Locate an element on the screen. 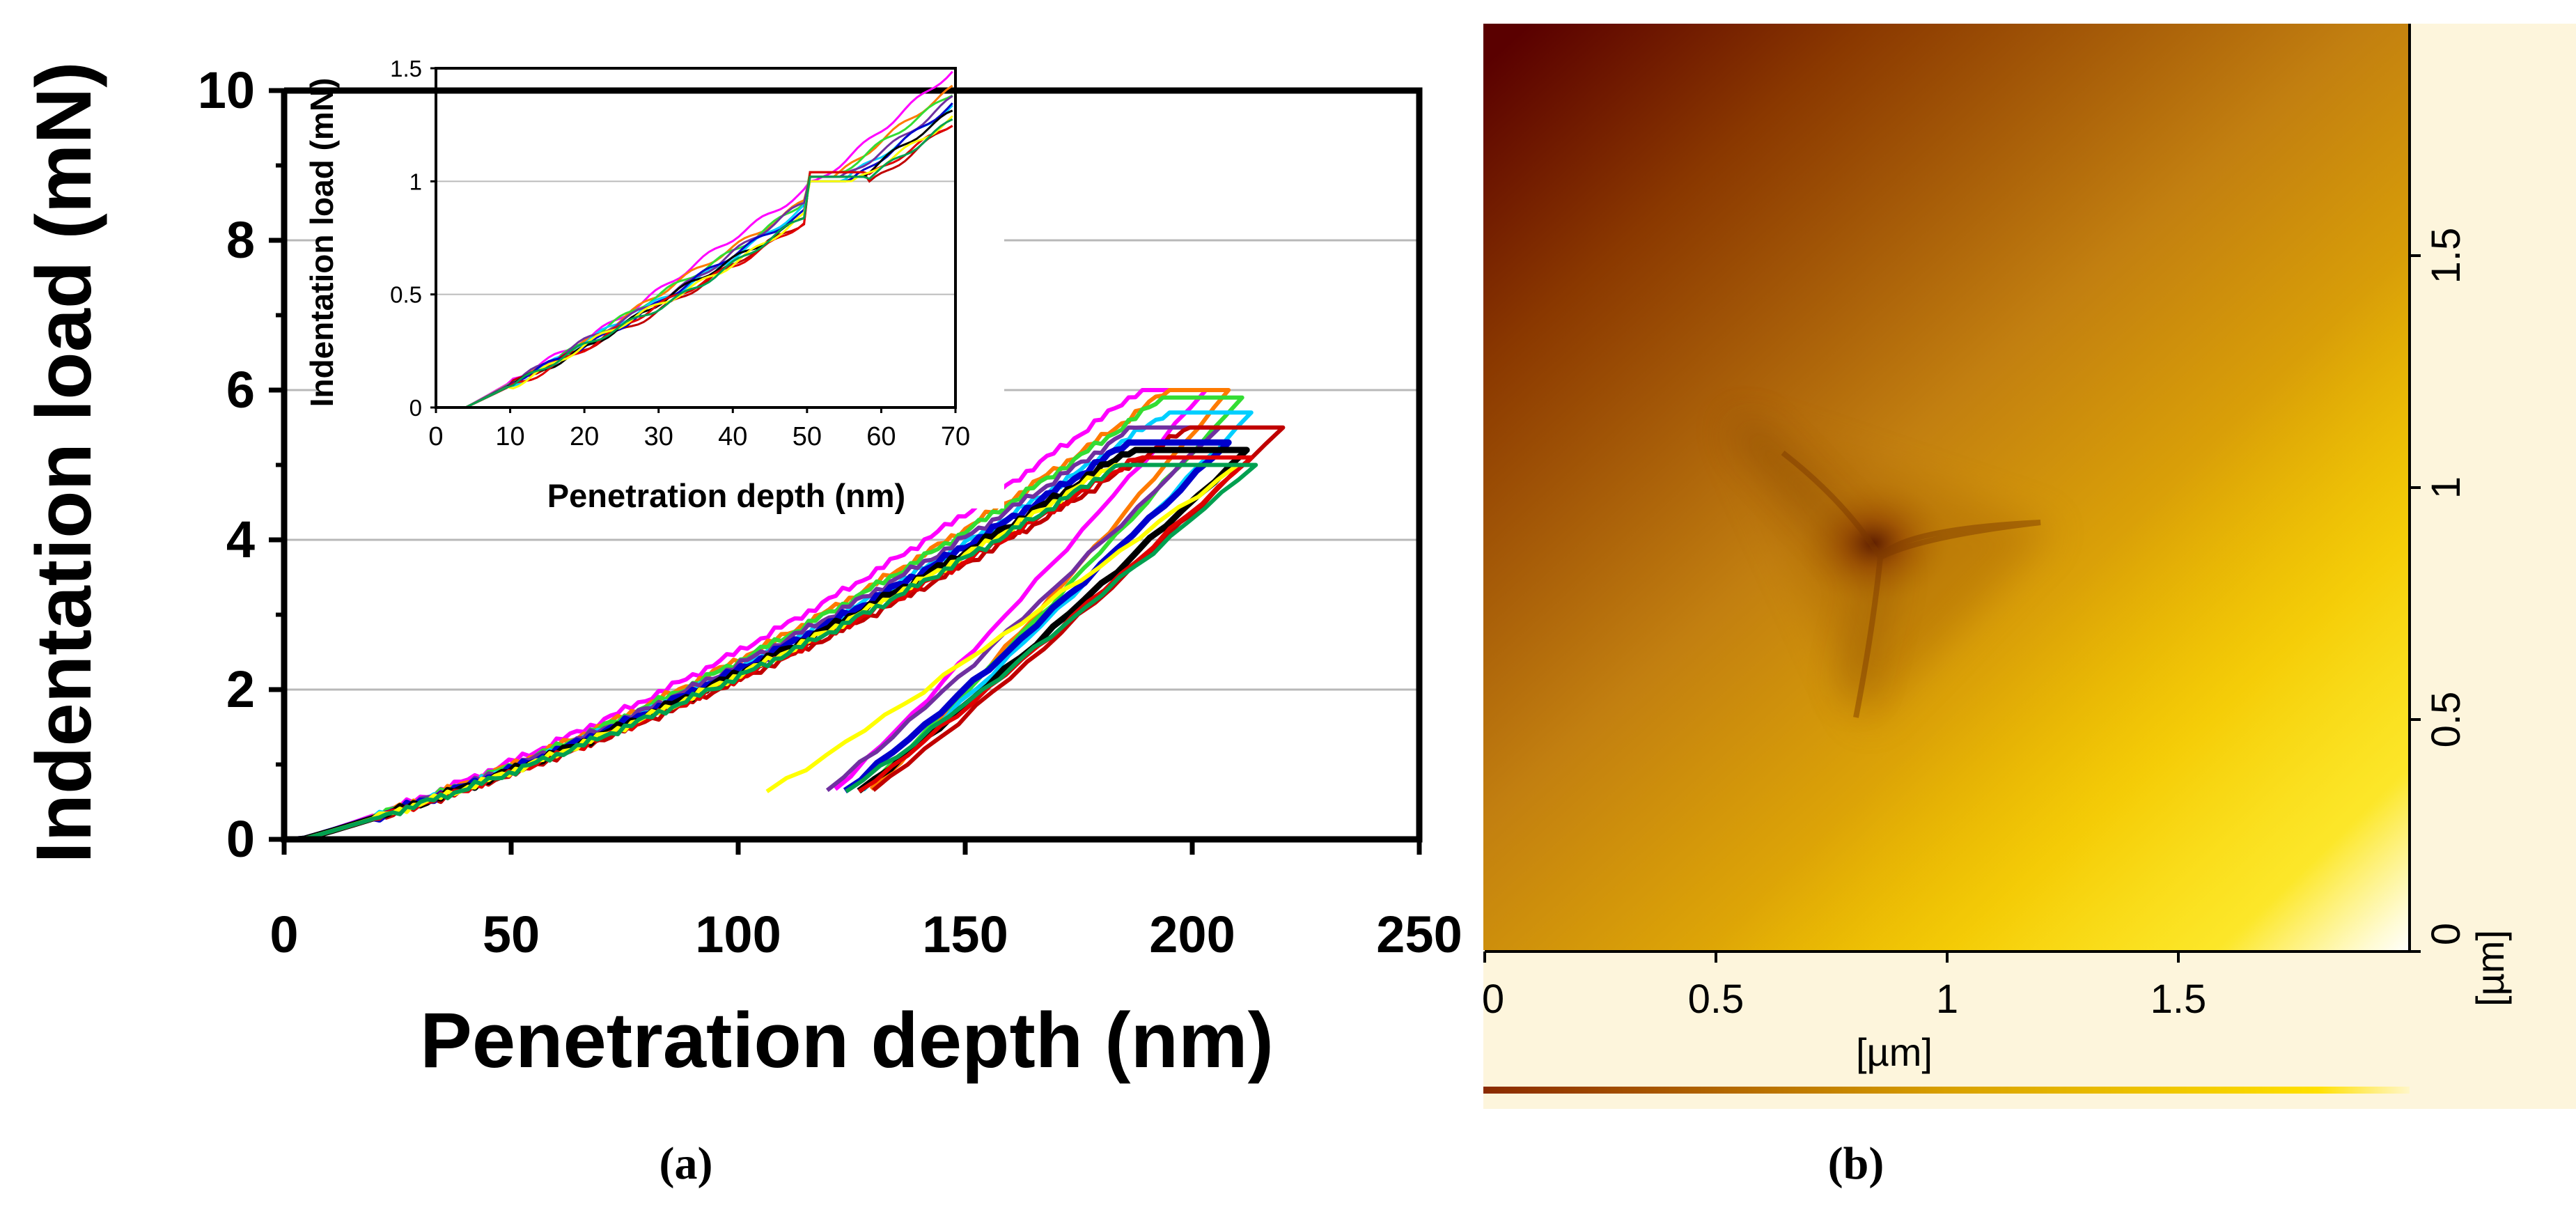 Image resolution: width=2576 pixels, height=1212 pixels. inset-x-tick-label-10: 10 is located at coordinates (510, 436).